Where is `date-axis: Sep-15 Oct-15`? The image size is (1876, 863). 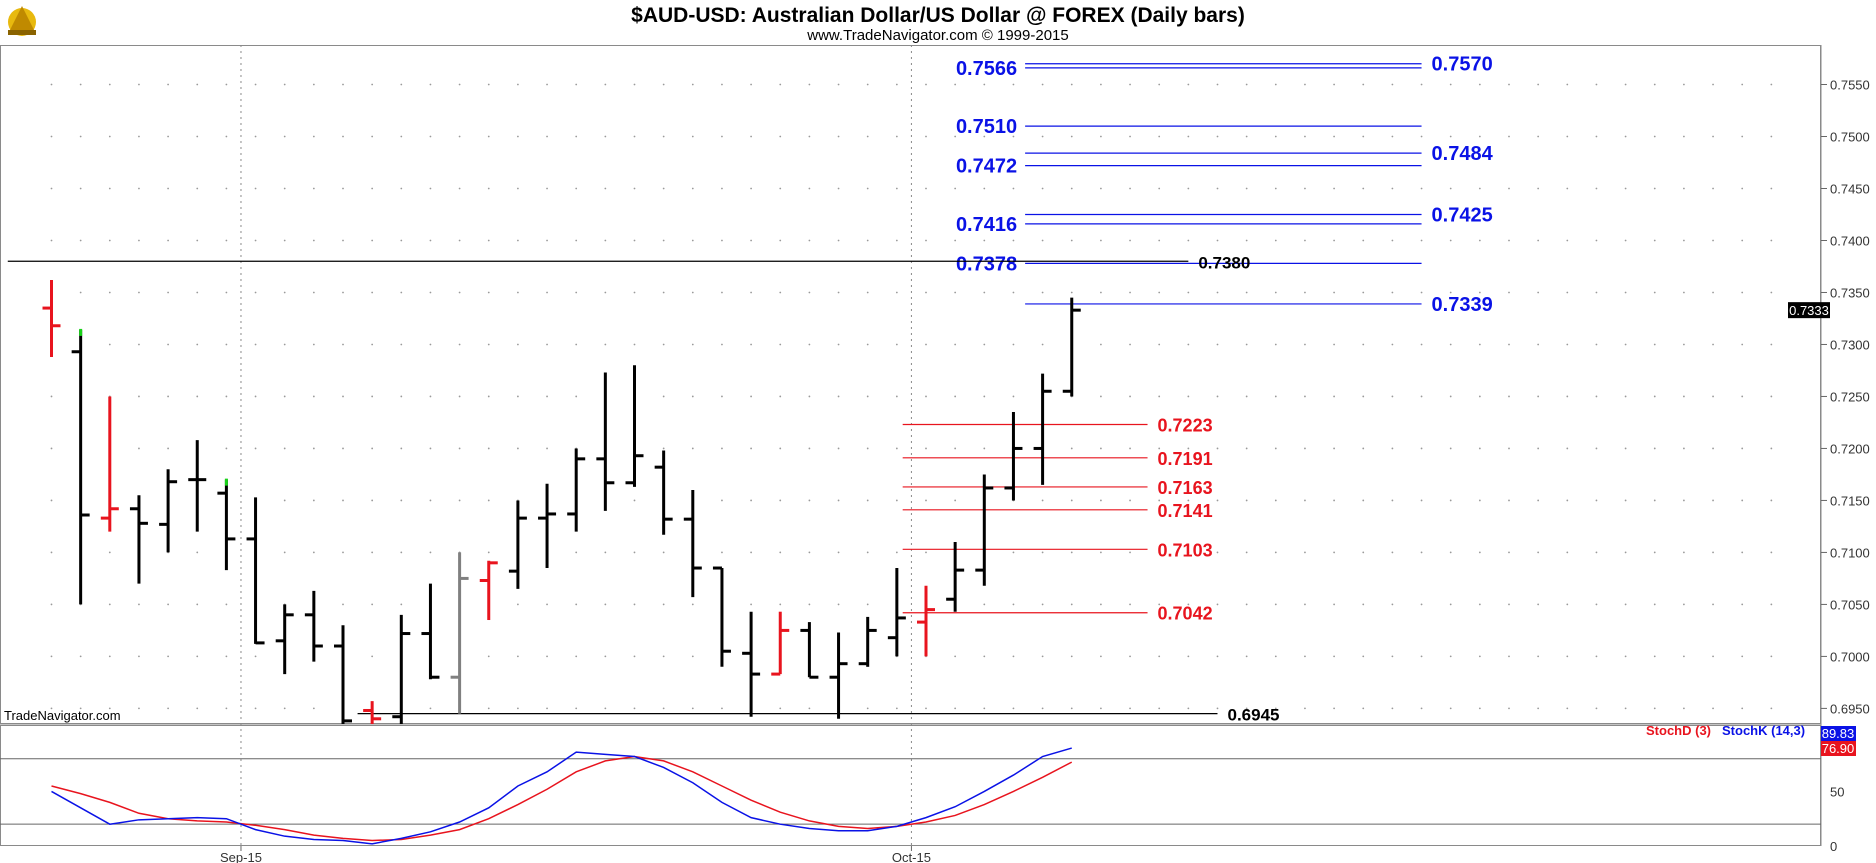
date-axis: Sep-15 Oct-15 is located at coordinates (575, 854).